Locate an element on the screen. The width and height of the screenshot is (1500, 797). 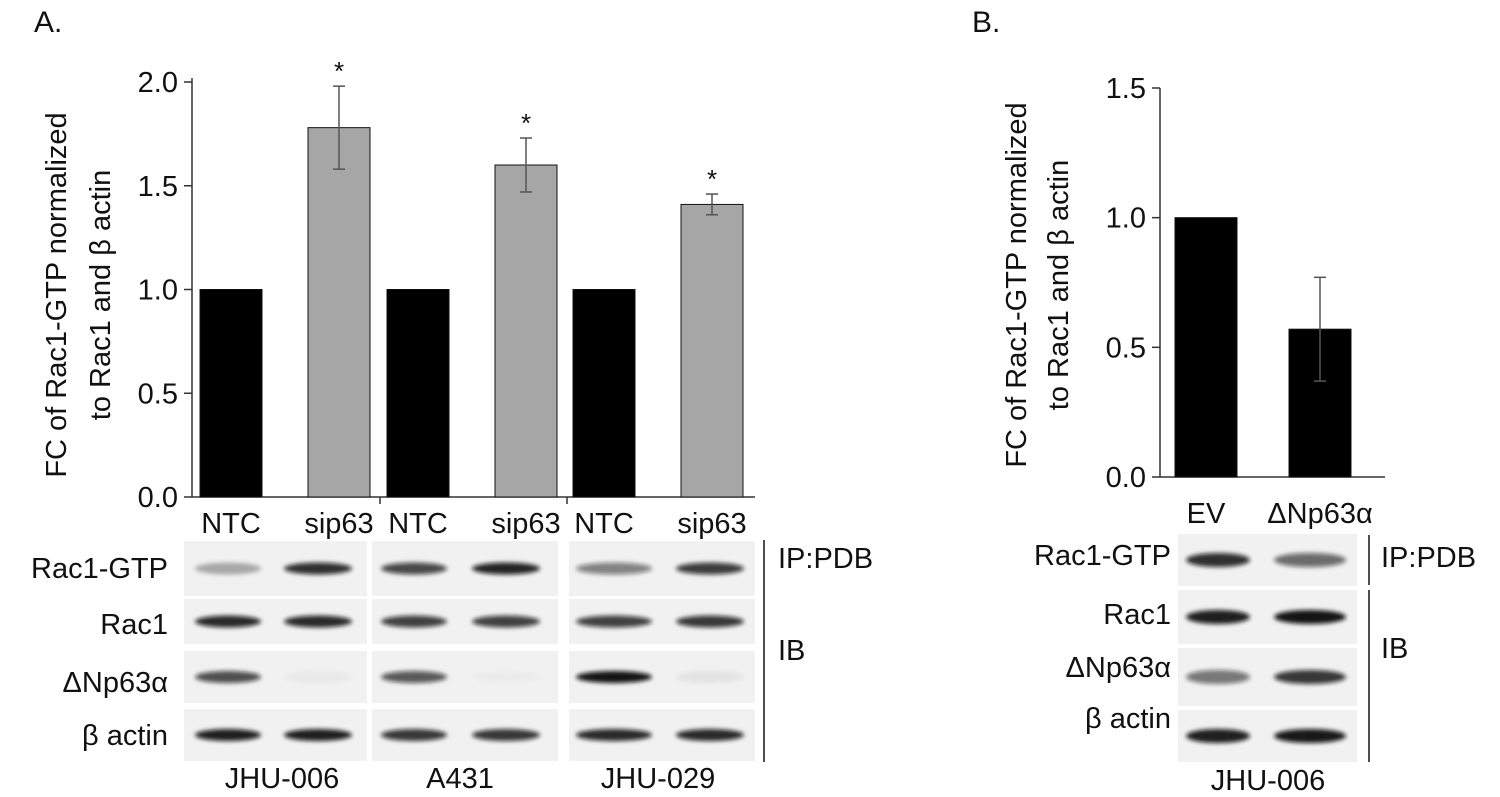
panel-a-group-ip-pdb: IP:PDB is located at coordinates (825, 559).